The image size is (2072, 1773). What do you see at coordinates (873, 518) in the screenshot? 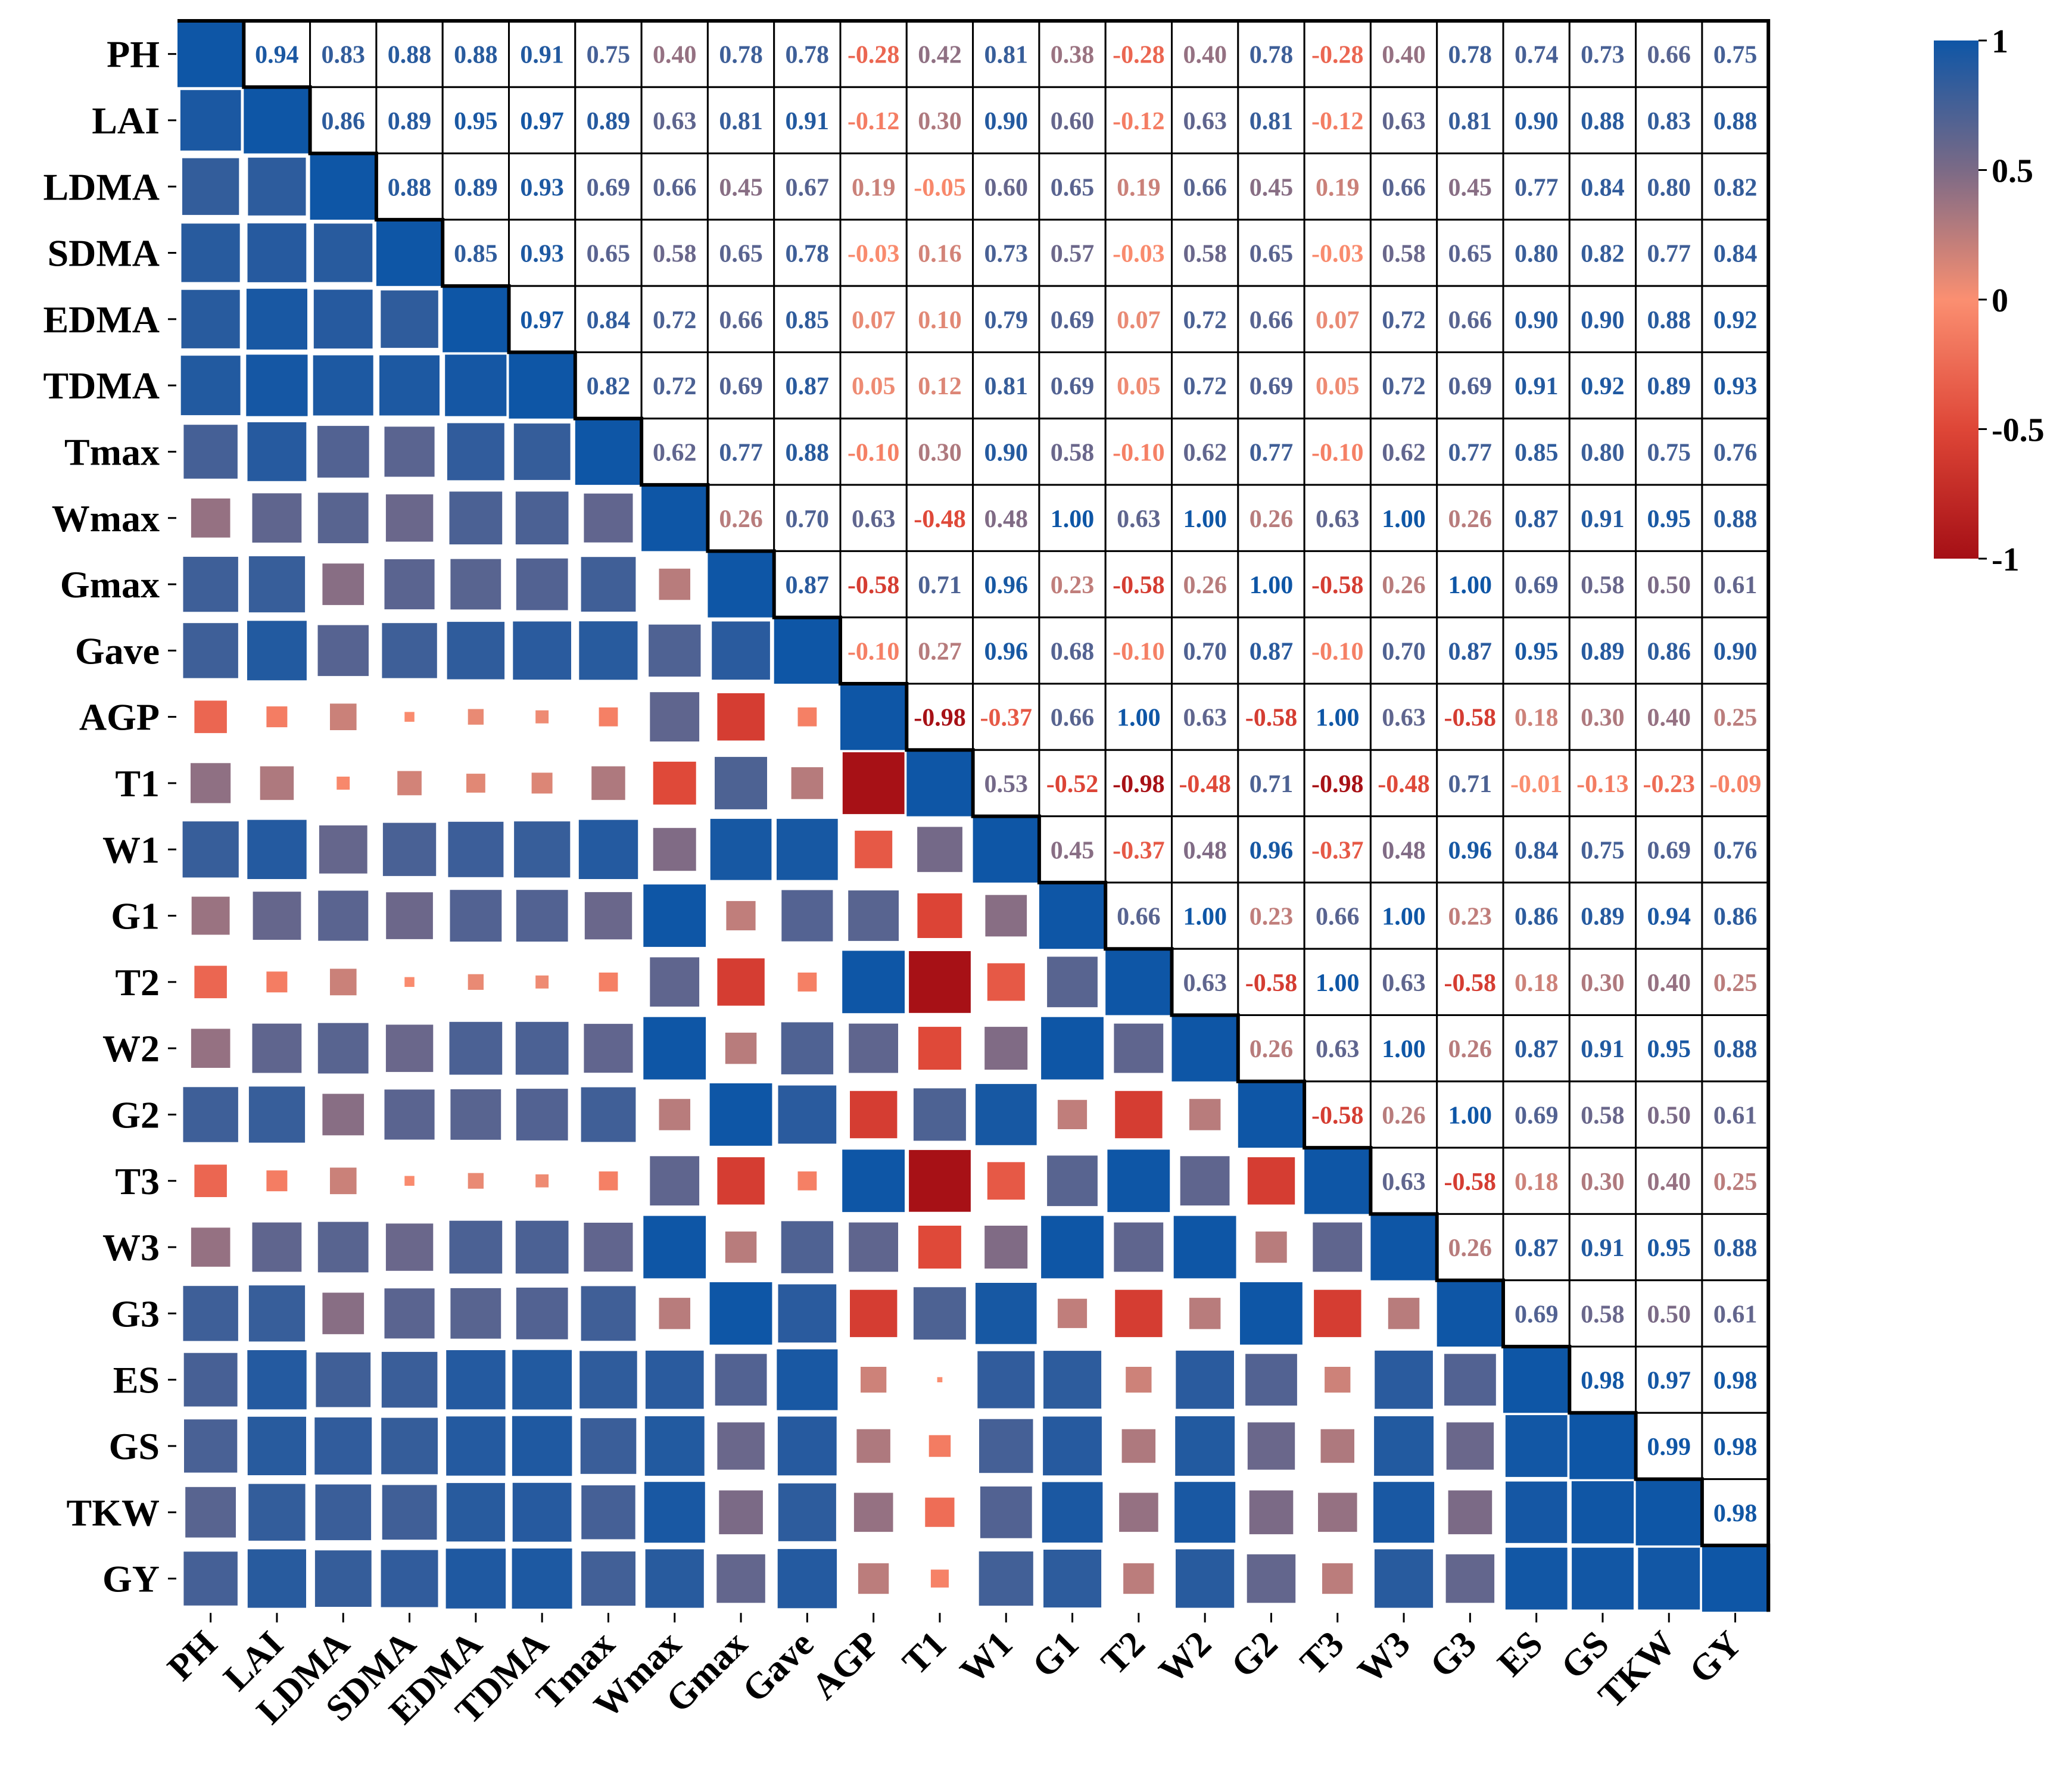
I see `cell-box-Wmax-AGP` at bounding box center [873, 518].